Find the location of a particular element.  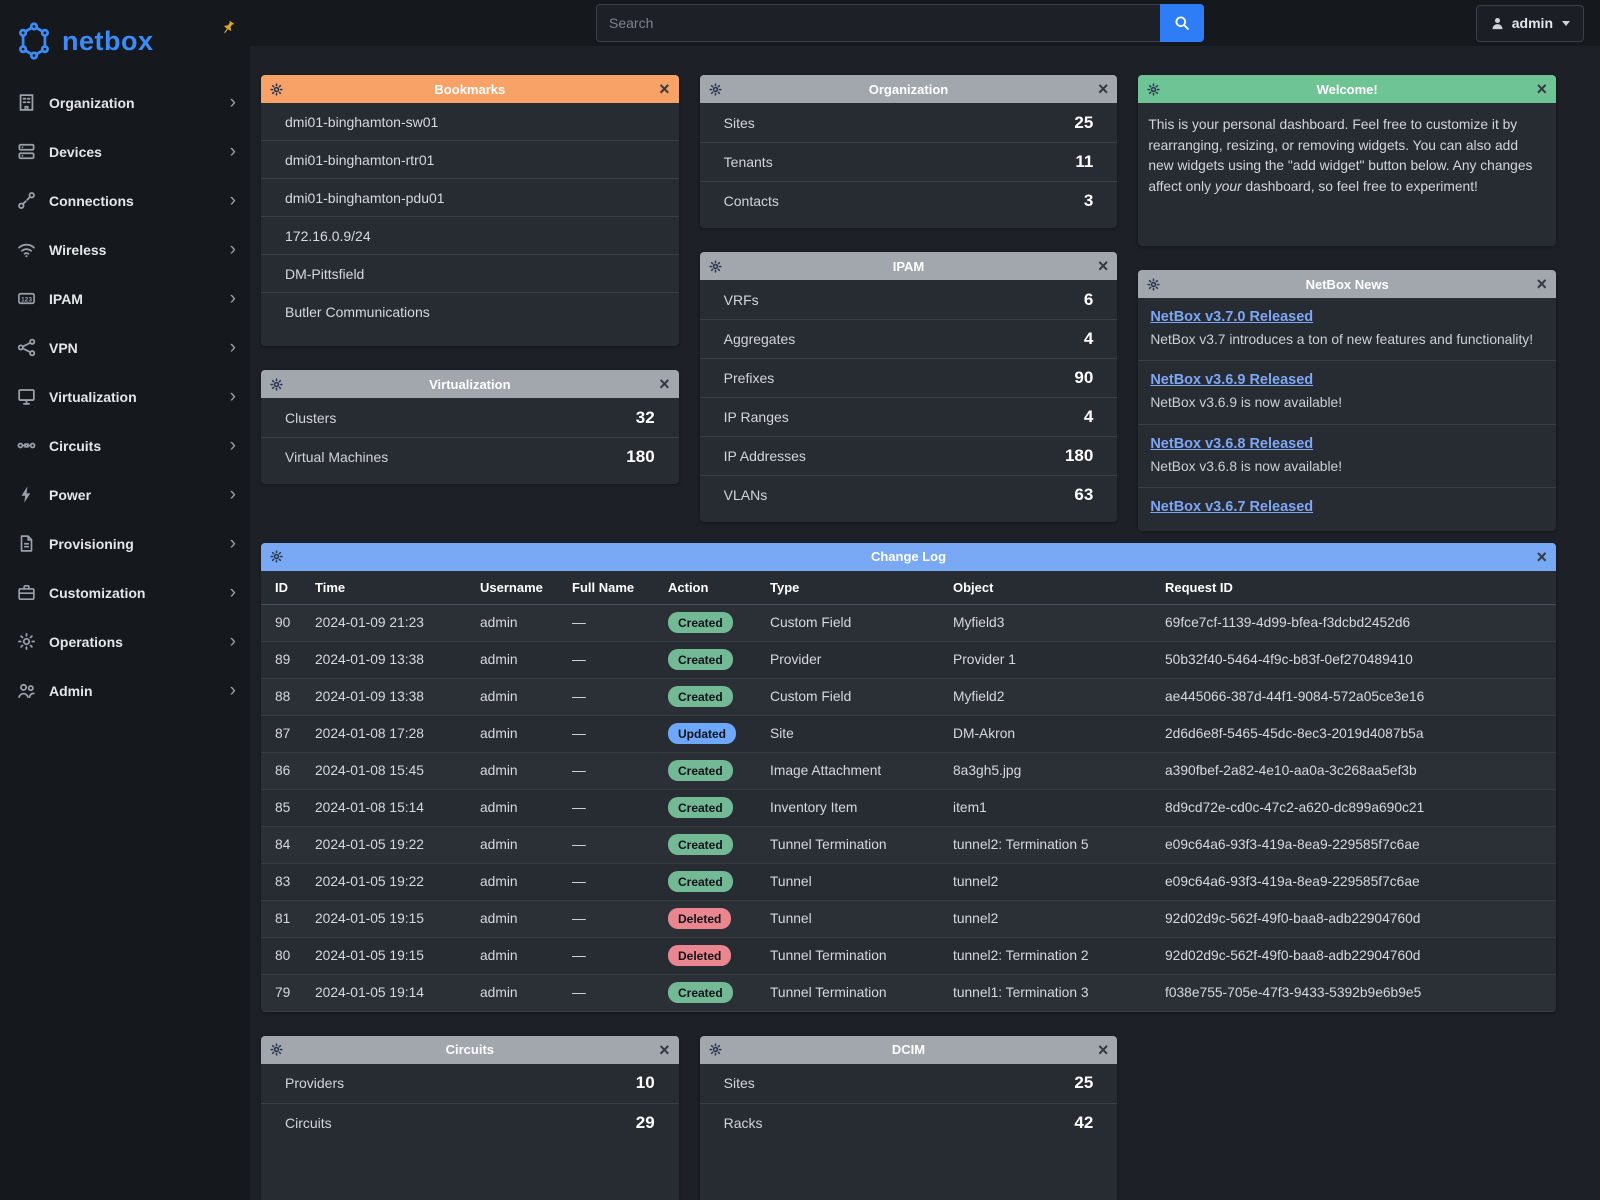

changelog-id-link: 80 is located at coordinates (284, 956).